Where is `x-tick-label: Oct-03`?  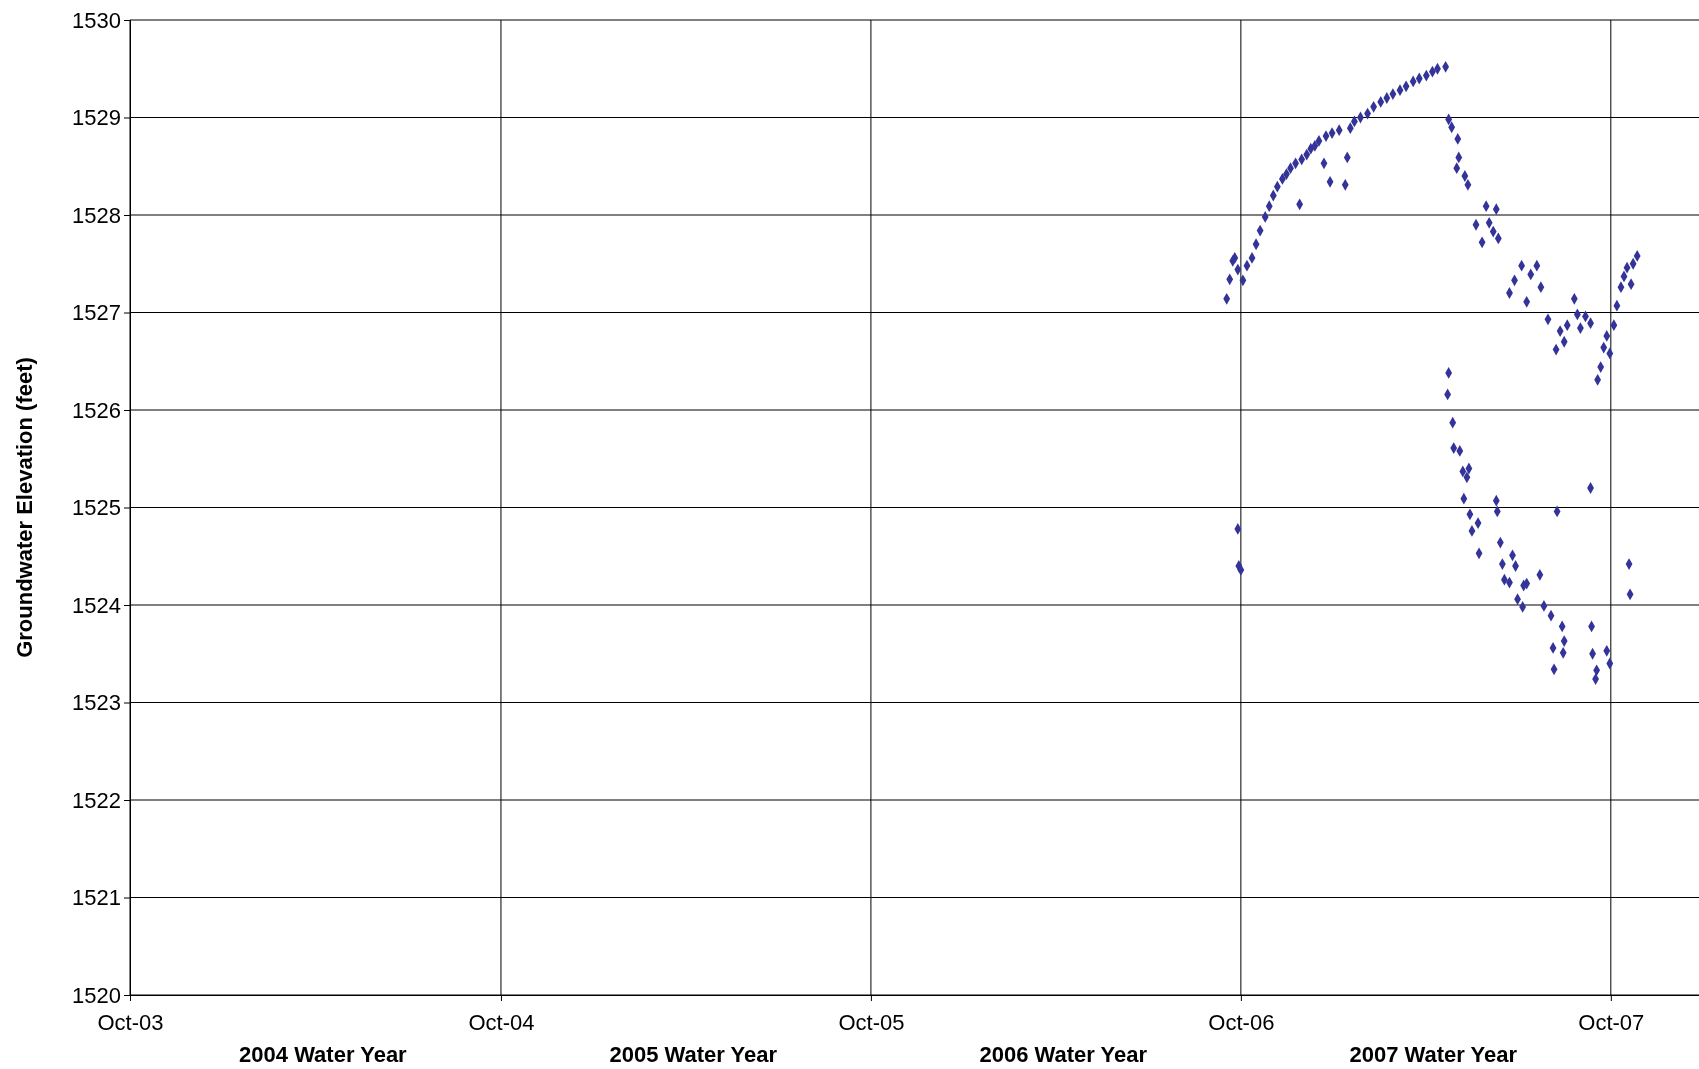
x-tick-label: Oct-03 is located at coordinates (130, 1023).